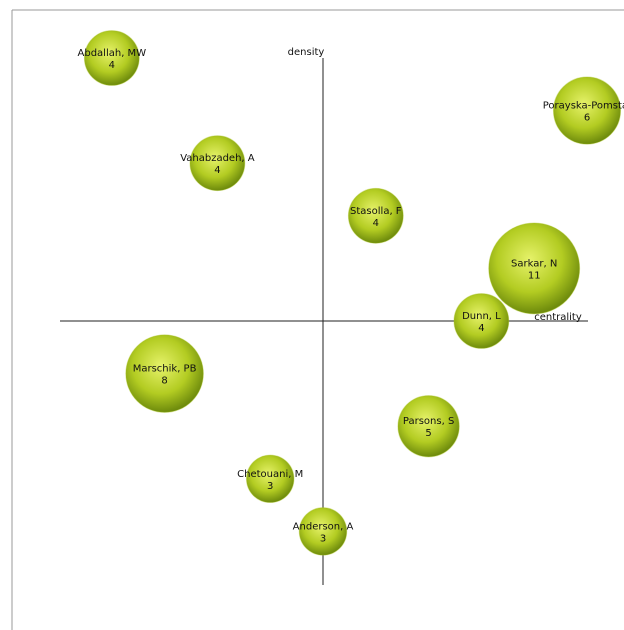  Describe the element at coordinates (164, 381) in the screenshot. I see `bubble-size-label: 8` at that location.